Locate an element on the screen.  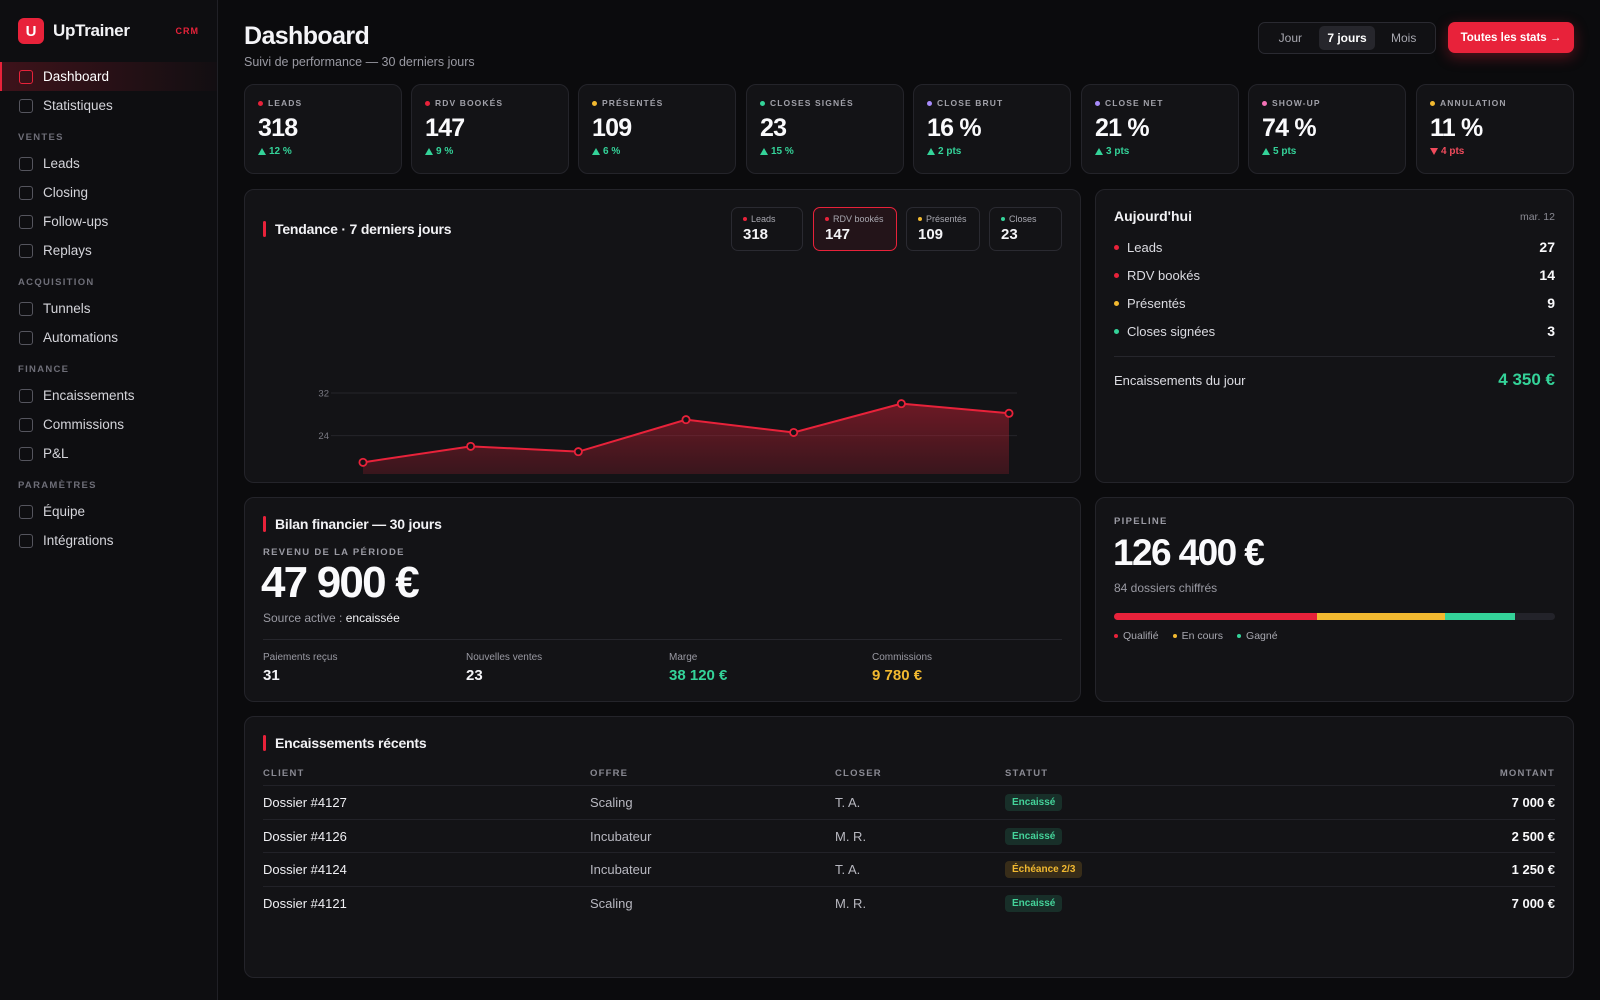
period-month-button: Mois is located at coordinates (1404, 38).